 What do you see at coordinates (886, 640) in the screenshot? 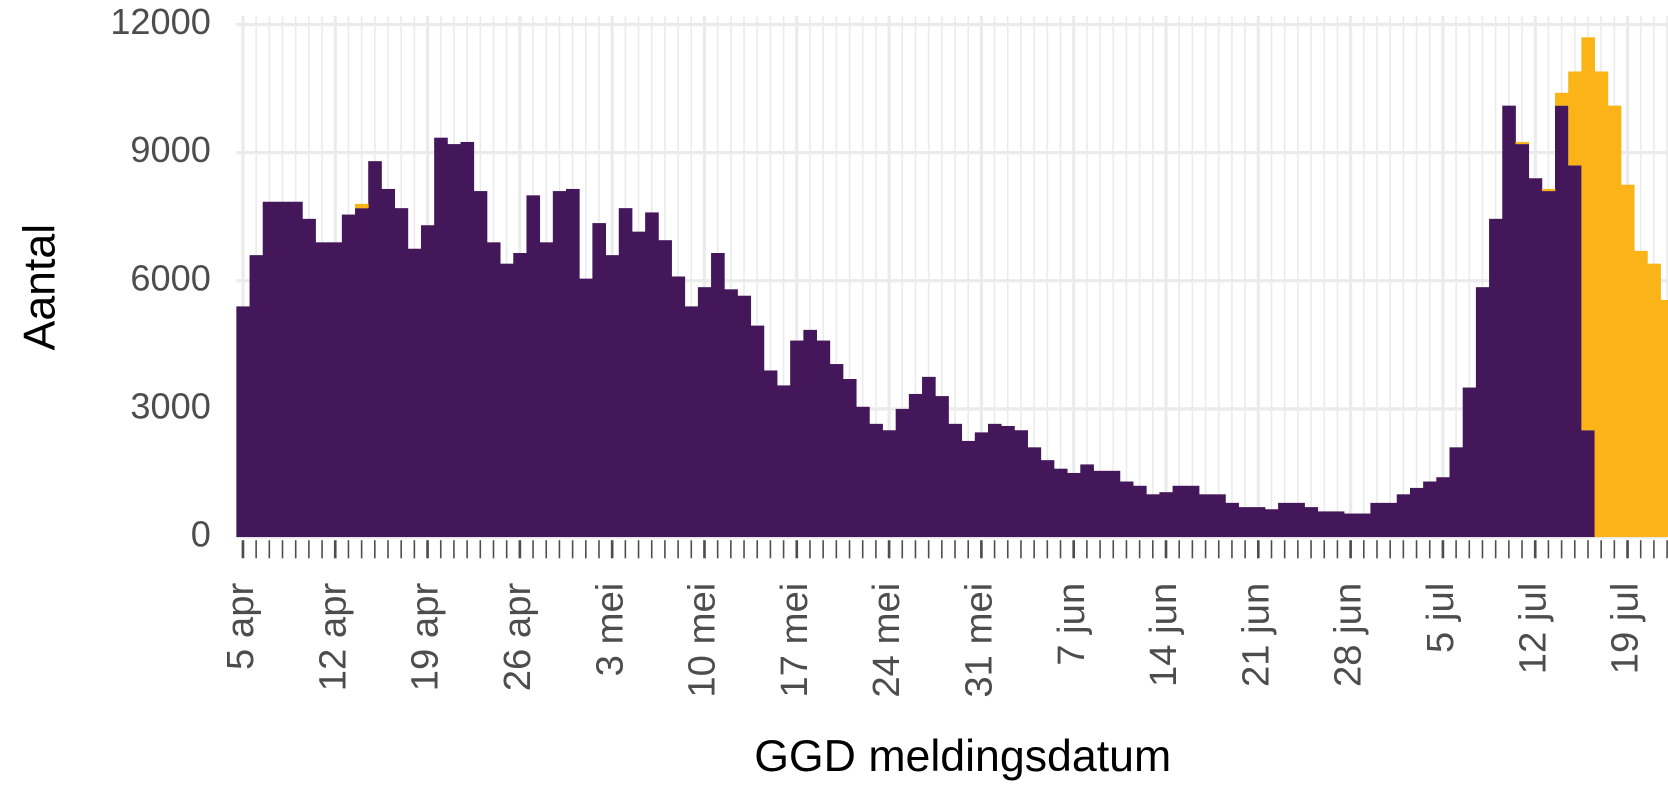
I see `x-tick-label: 24 mei` at bounding box center [886, 640].